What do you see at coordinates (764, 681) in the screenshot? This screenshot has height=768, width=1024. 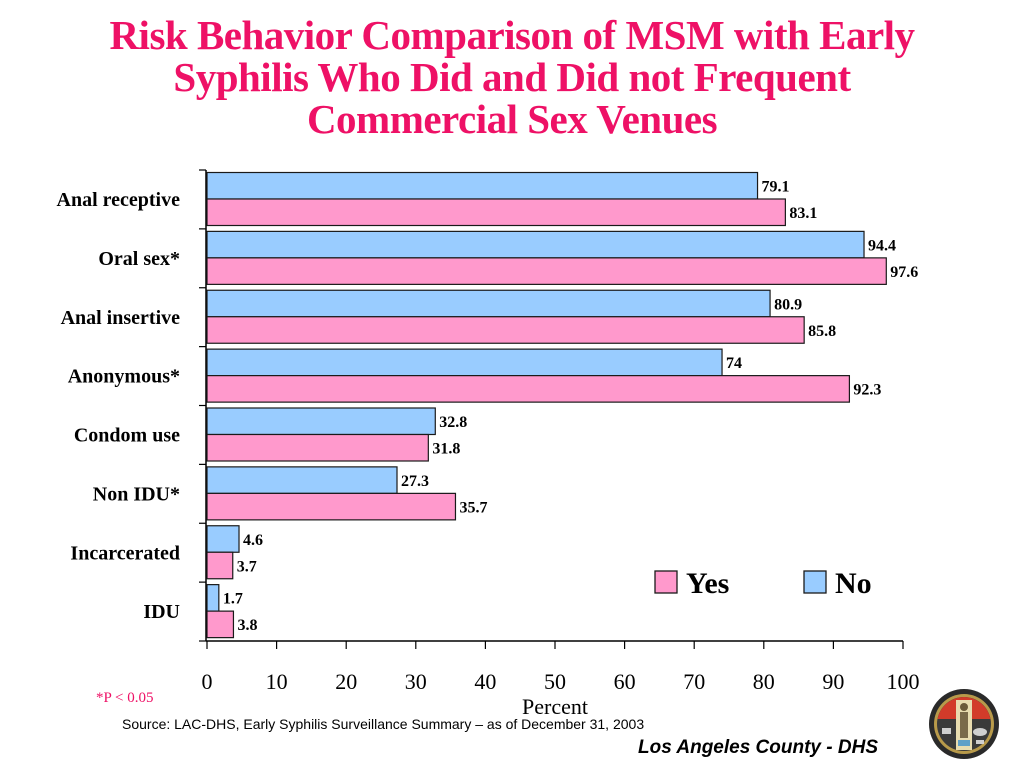 I see `x-tick-label: 80` at bounding box center [764, 681].